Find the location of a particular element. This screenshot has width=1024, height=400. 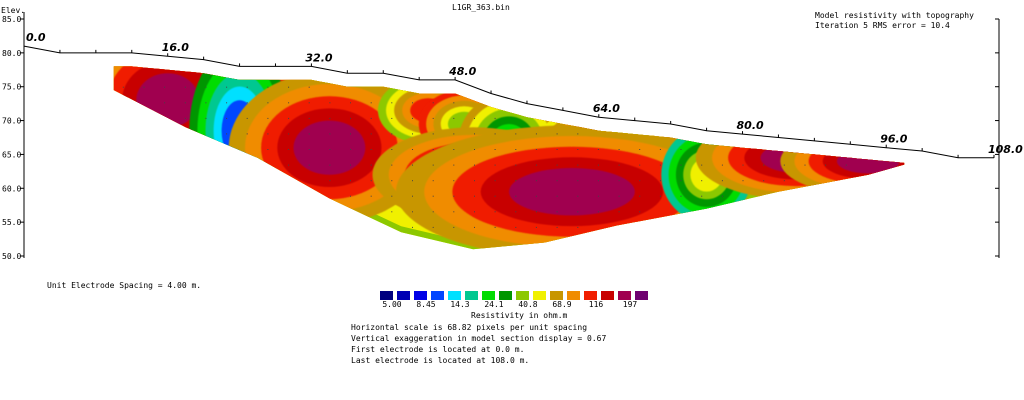

y-tick-label: 60.0 is located at coordinates (11, 188).